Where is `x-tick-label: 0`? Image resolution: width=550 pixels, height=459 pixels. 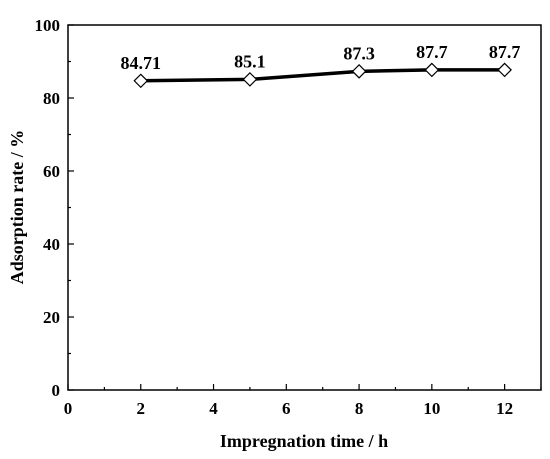 x-tick-label: 0 is located at coordinates (68, 408).